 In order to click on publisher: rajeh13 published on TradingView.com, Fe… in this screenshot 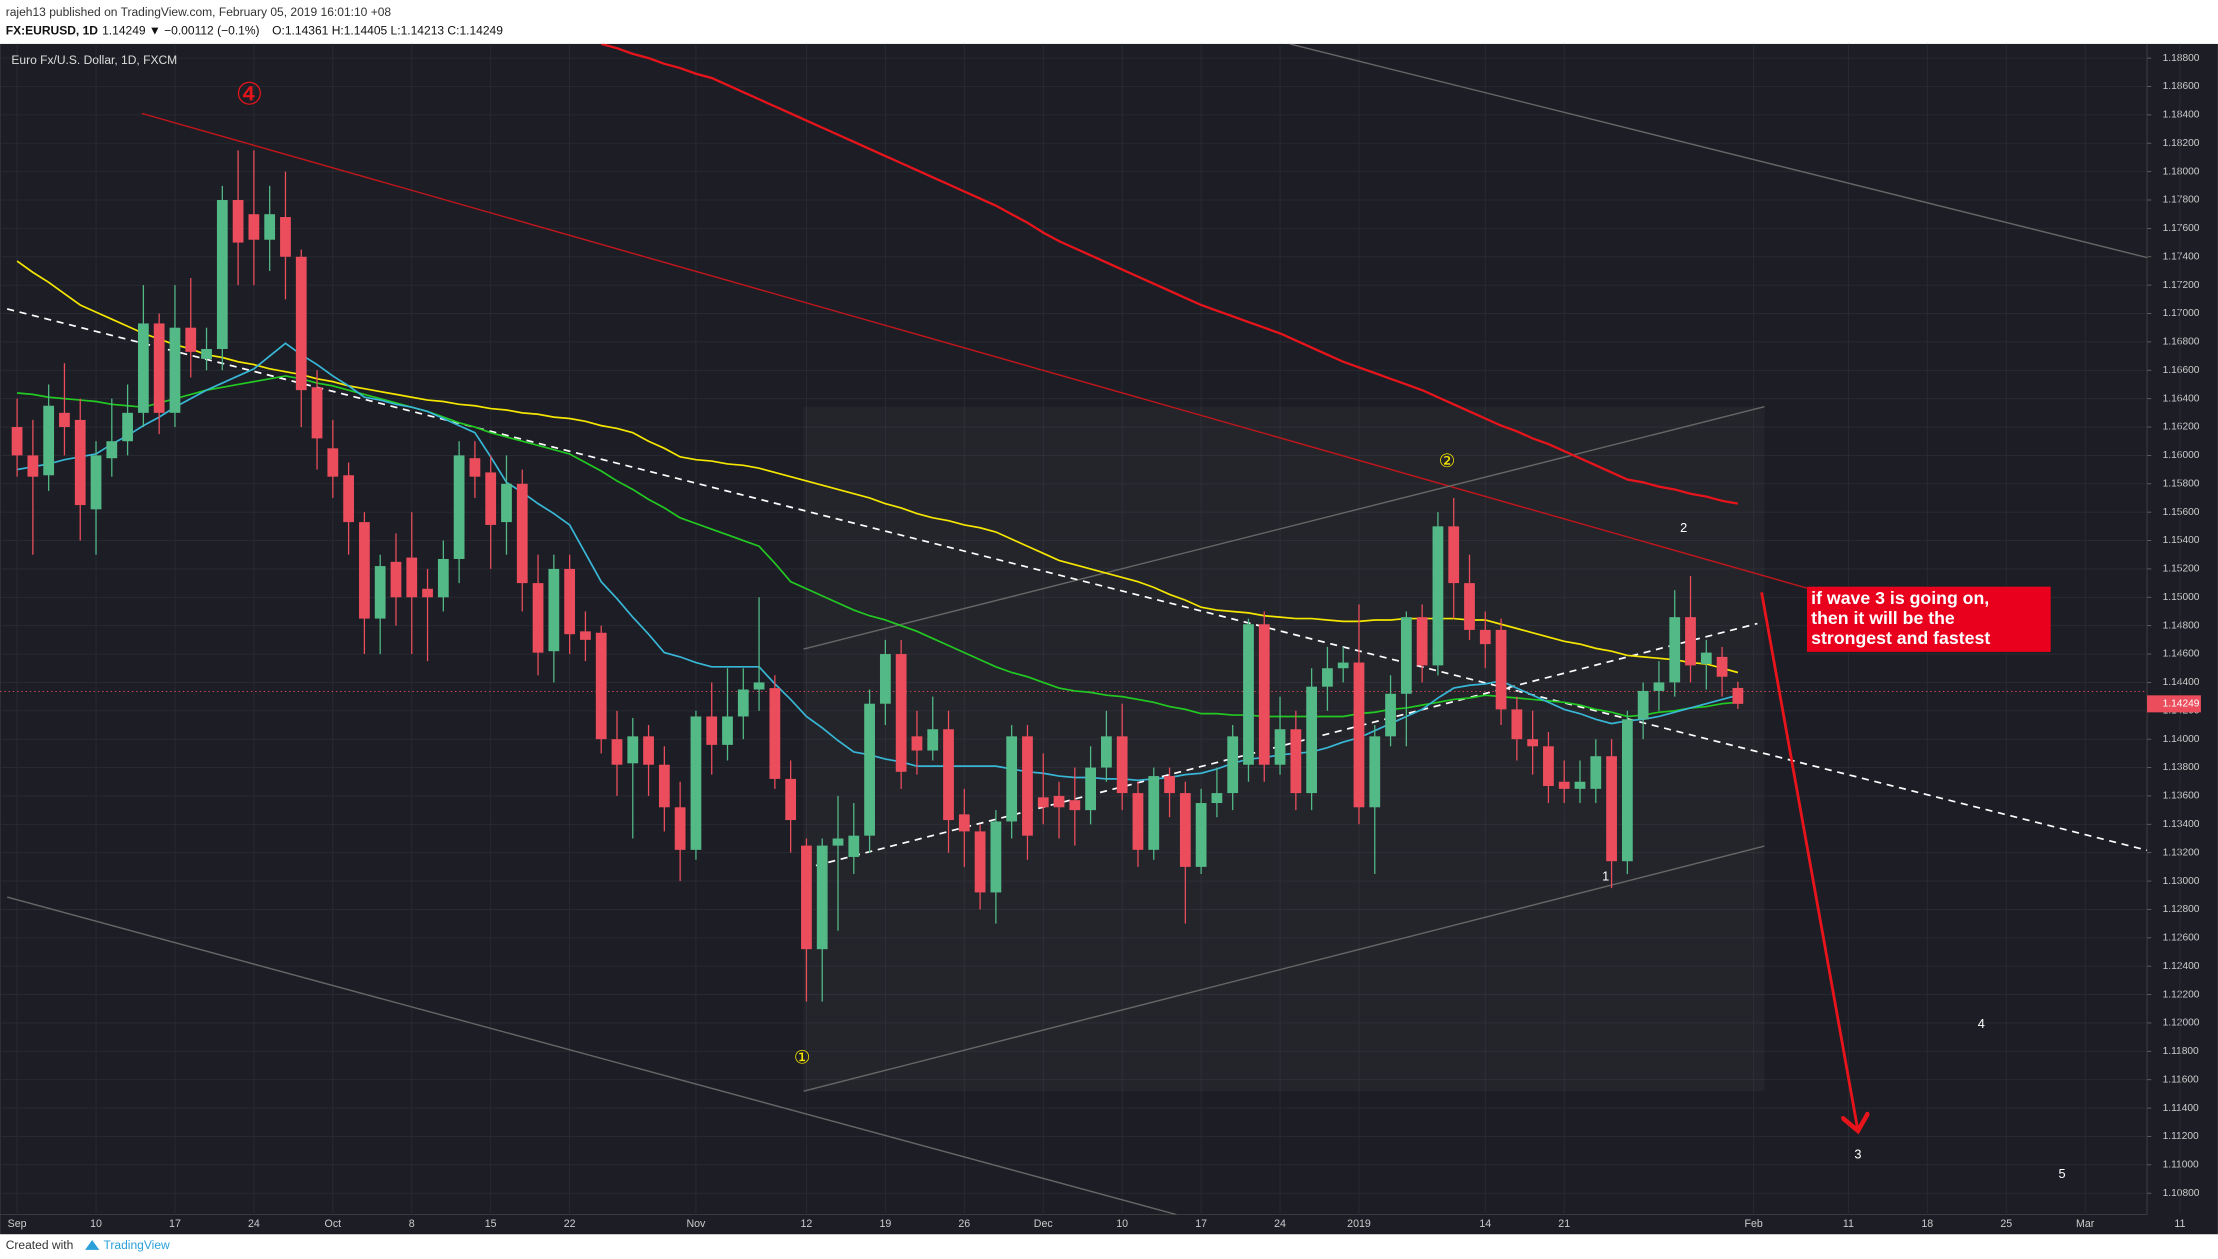, I will do `click(199, 12)`.